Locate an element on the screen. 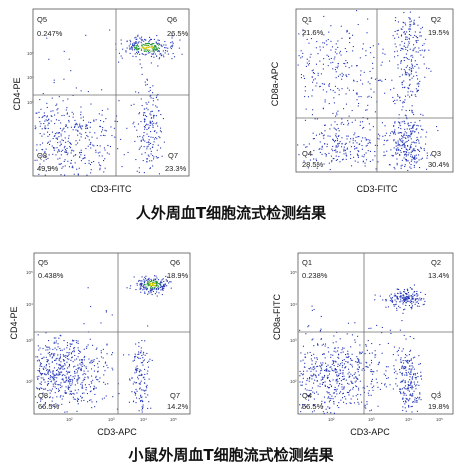 This screenshot has width=462, height=468. dot-layer is located at coordinates (103, 344).